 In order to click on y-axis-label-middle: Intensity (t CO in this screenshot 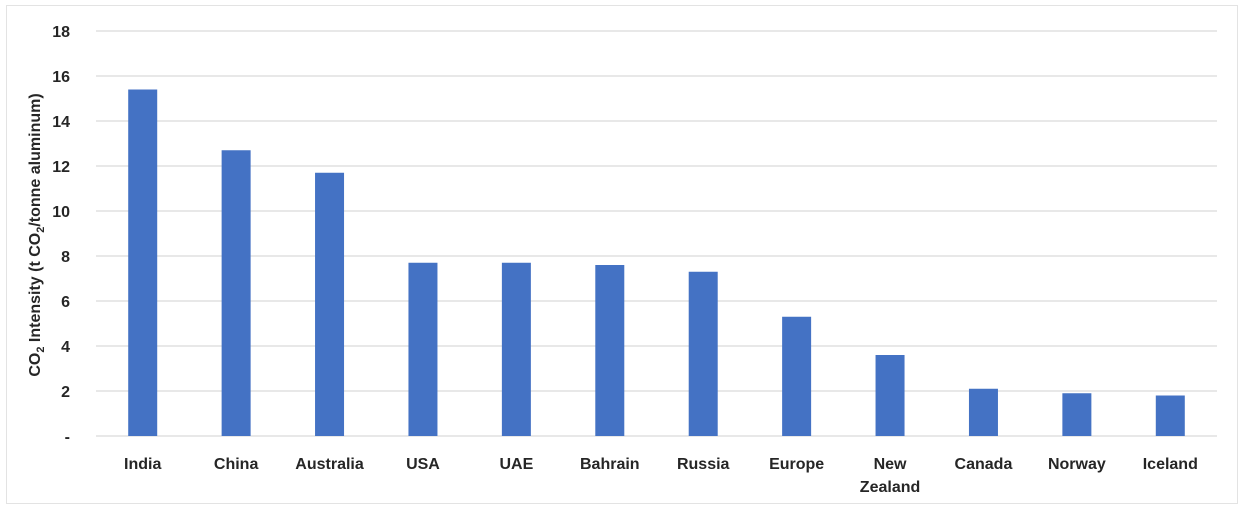, I will do `click(35, 290)`.